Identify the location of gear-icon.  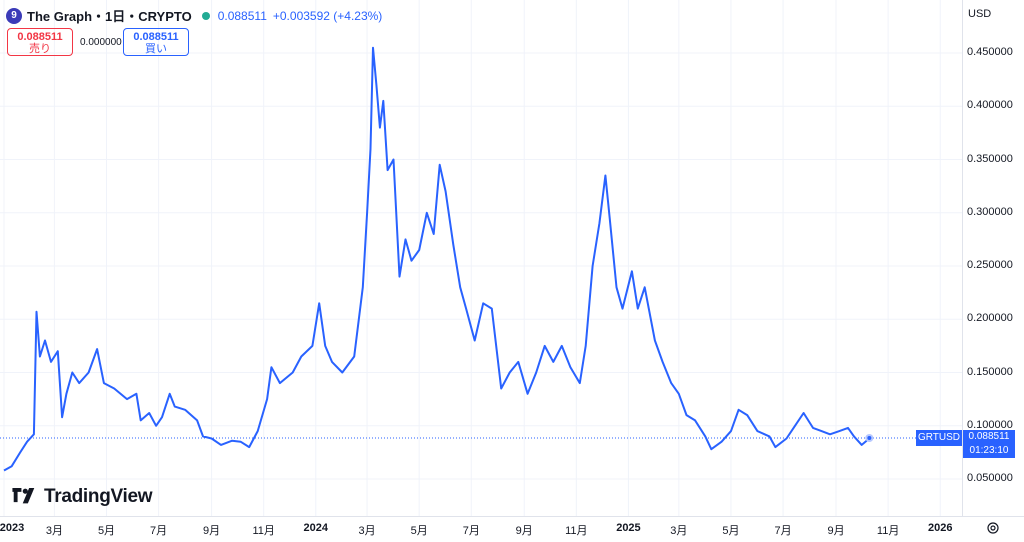
(993, 528).